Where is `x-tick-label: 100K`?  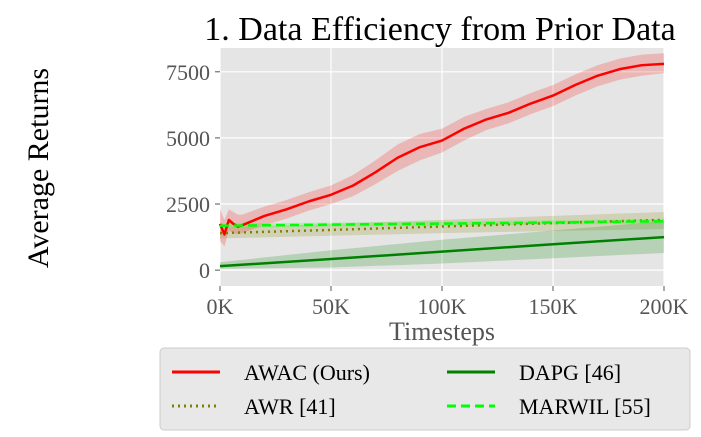
x-tick-label: 100K is located at coordinates (442, 306).